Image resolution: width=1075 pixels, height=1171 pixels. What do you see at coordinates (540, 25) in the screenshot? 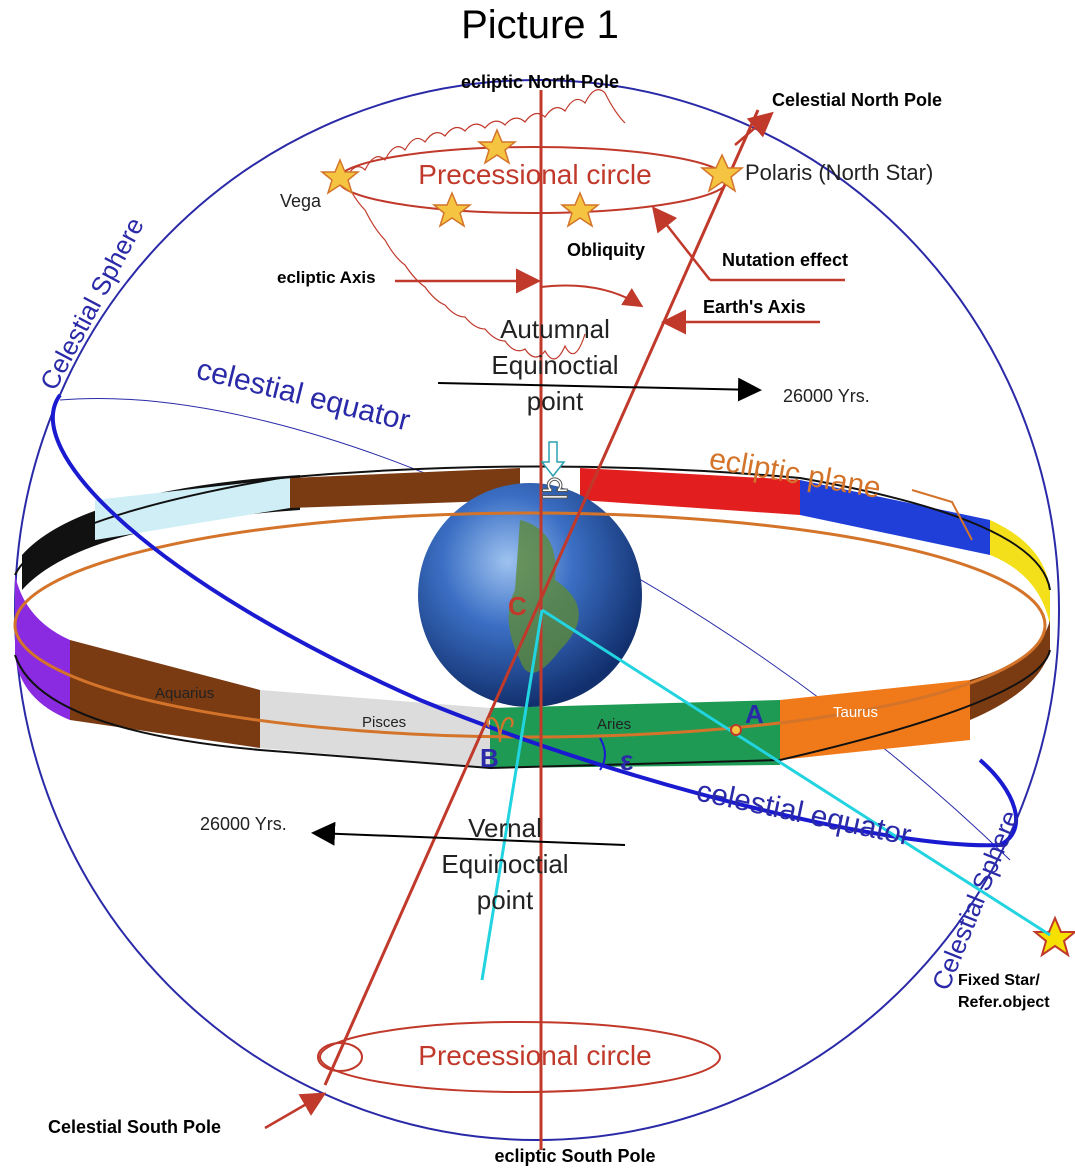
I see `page-title: Picture 1` at bounding box center [540, 25].